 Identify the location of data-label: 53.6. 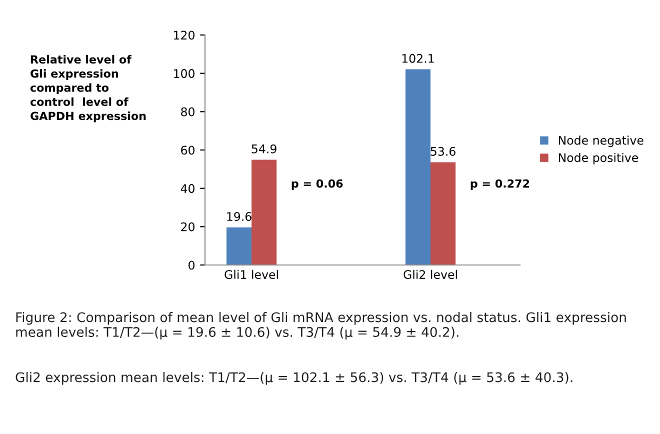
(443, 151).